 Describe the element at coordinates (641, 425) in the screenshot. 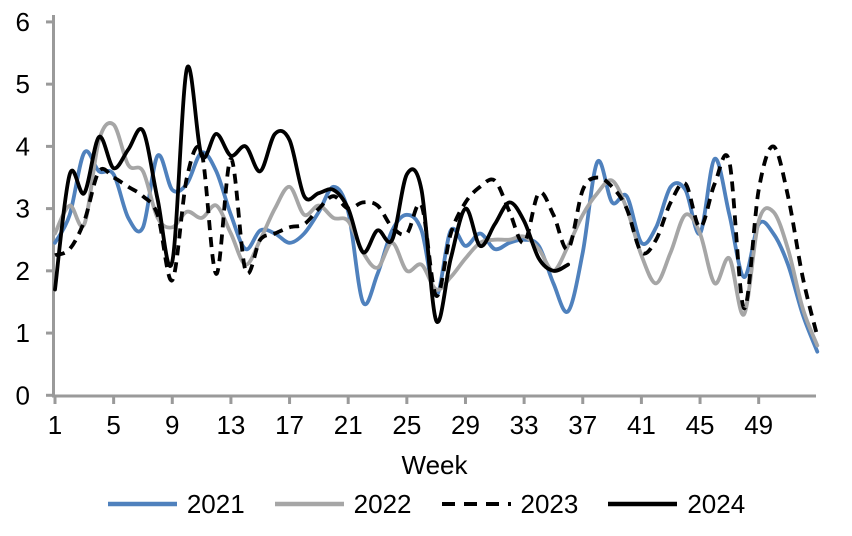

I see `x-tick-label: 41` at that location.